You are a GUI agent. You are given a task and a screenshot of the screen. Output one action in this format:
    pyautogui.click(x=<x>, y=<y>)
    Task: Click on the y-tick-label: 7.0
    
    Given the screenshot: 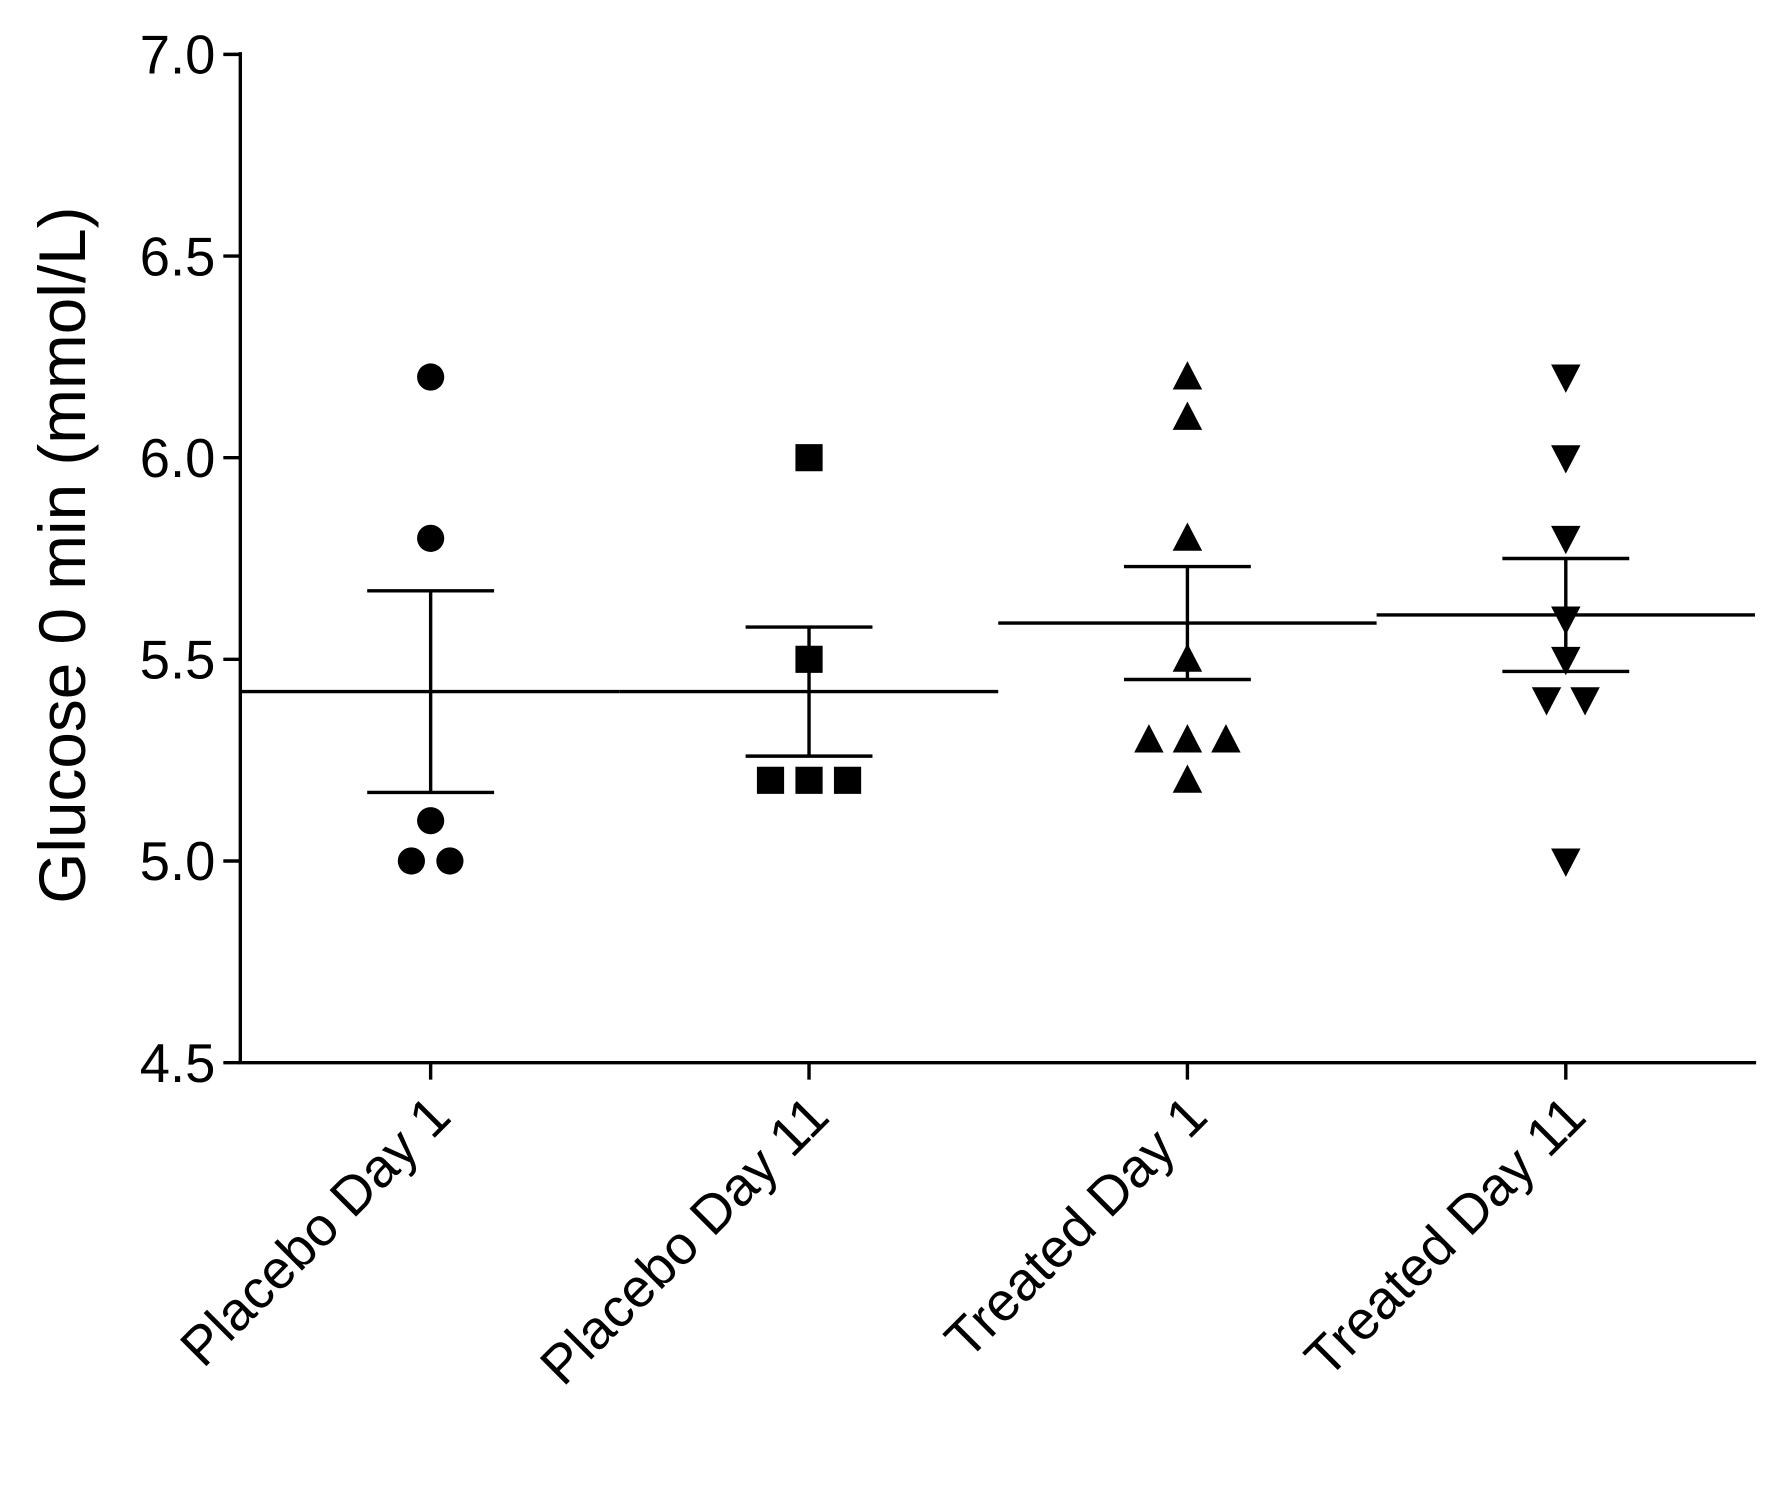 What is the action you would take?
    pyautogui.click(x=178, y=55)
    